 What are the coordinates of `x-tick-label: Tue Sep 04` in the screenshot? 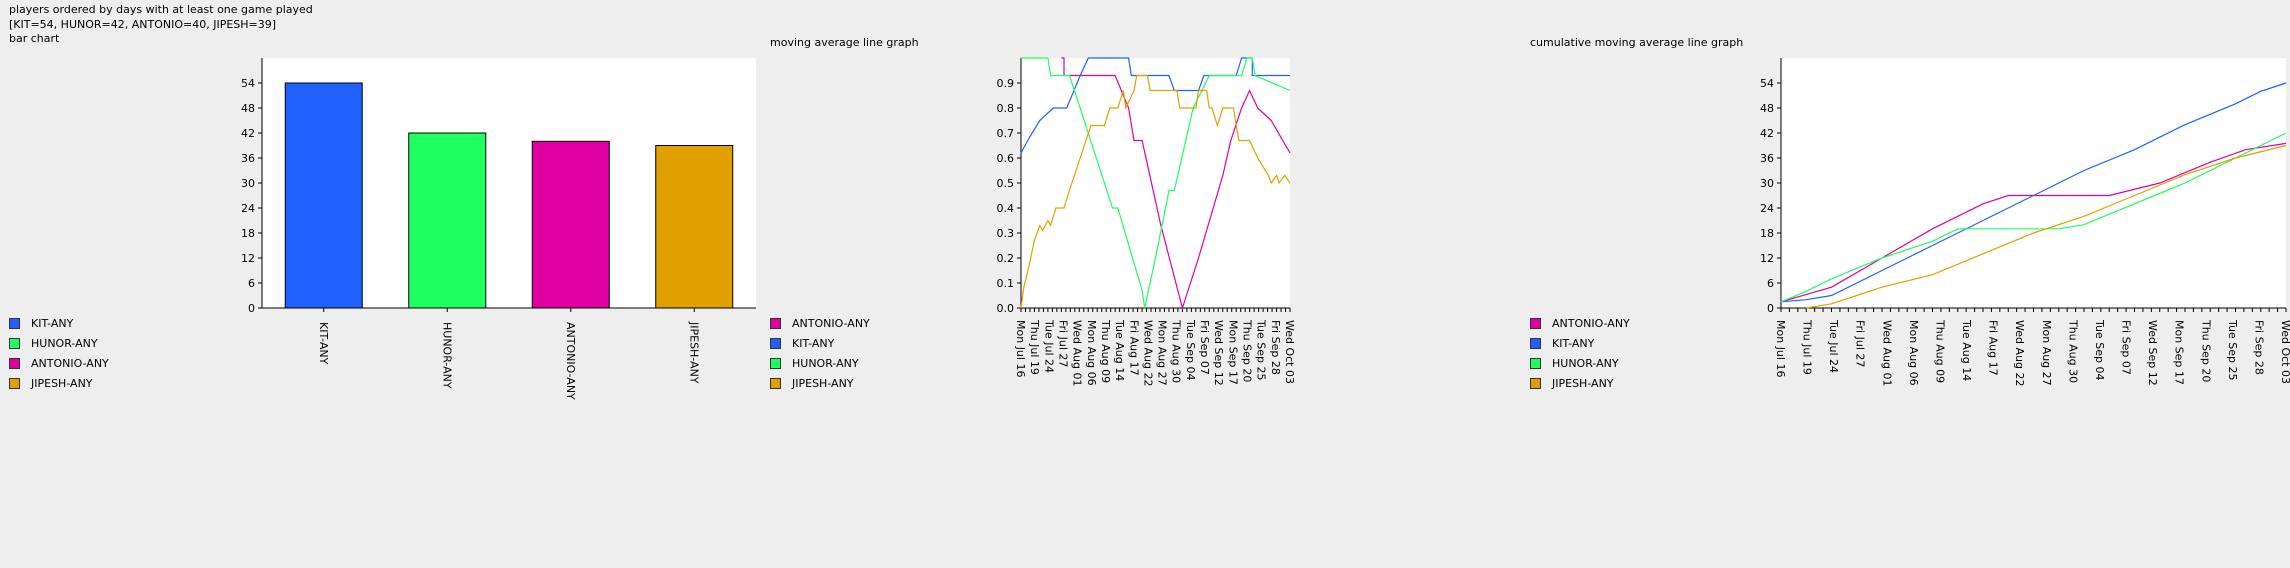 It's located at (2099, 350).